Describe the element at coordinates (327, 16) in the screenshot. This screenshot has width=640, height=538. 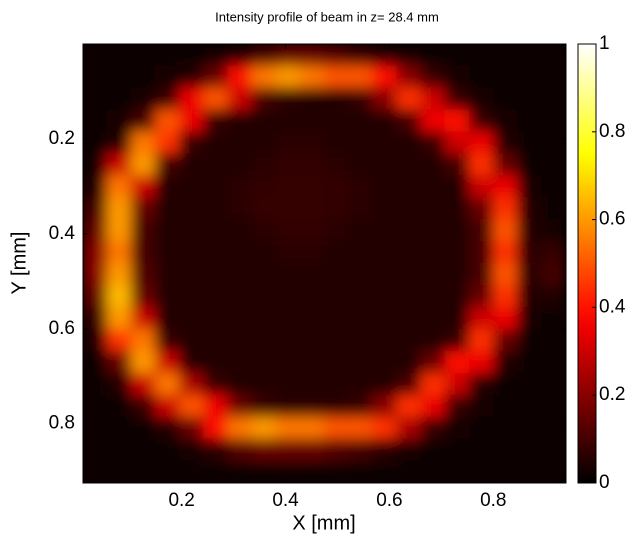
I see `chart-title: Intensity profile of beam in z= 28.4 mm` at that location.